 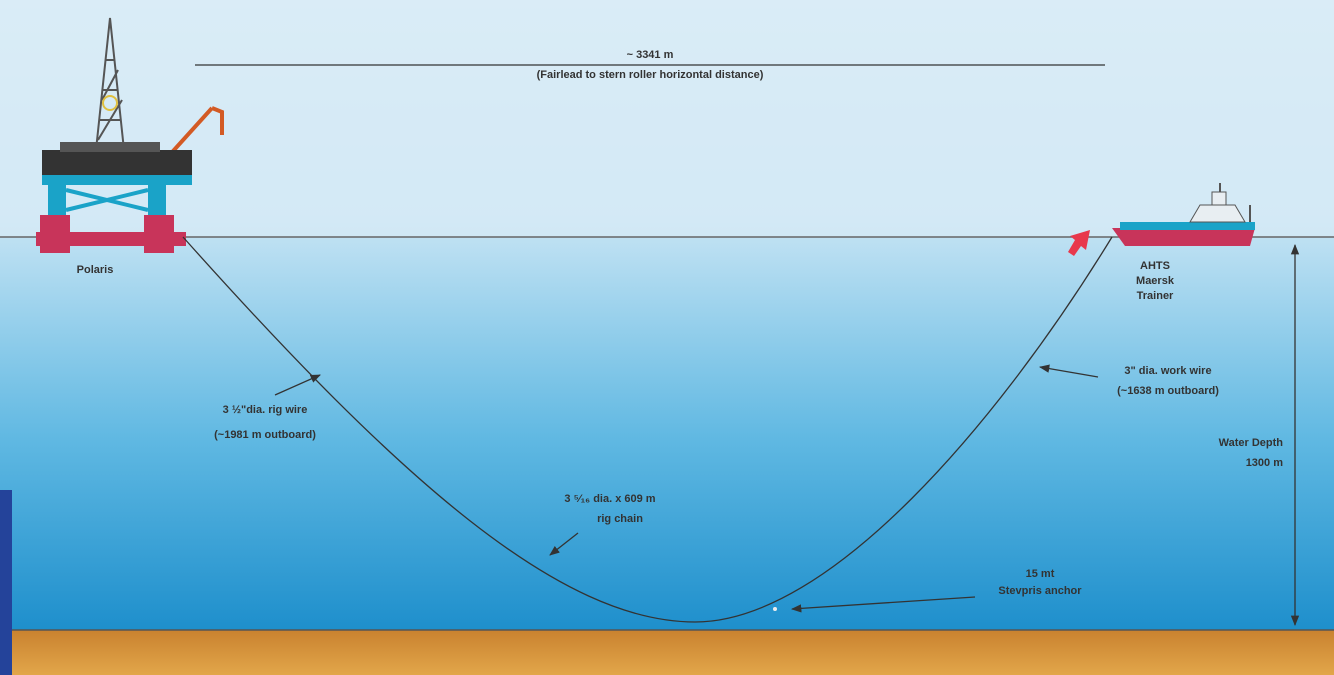 What do you see at coordinates (1168, 391) in the screenshot?
I see `work-wire-label: (~1638 m outboard)` at bounding box center [1168, 391].